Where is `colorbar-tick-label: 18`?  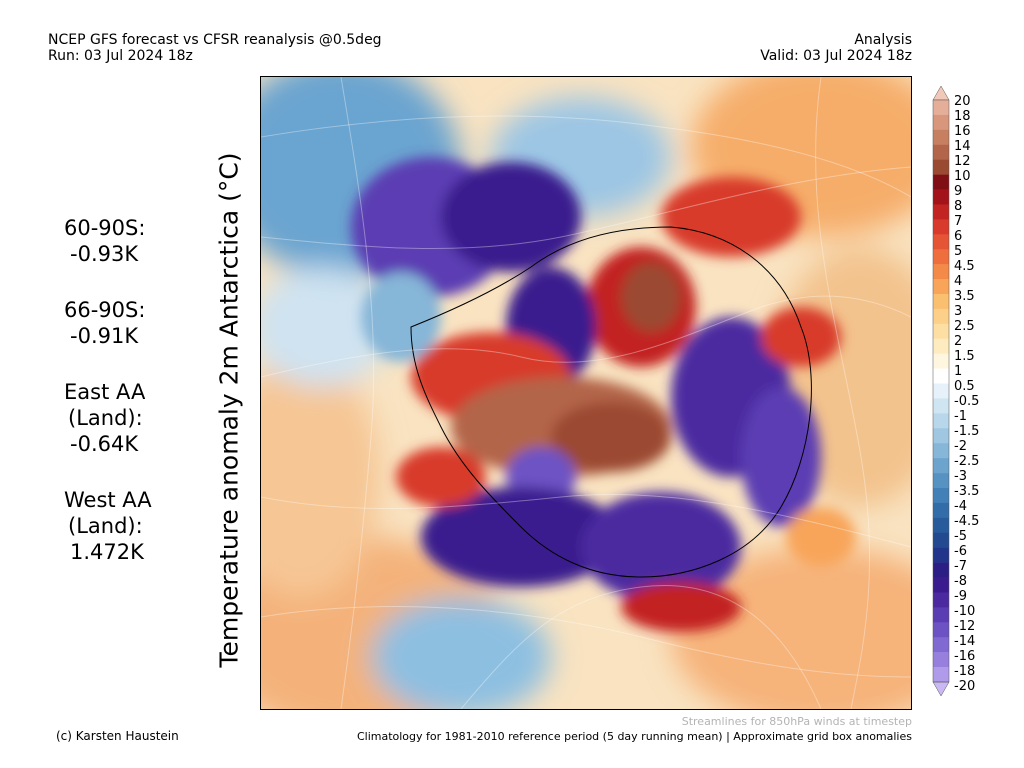
colorbar-tick-label: 18 is located at coordinates (962, 116).